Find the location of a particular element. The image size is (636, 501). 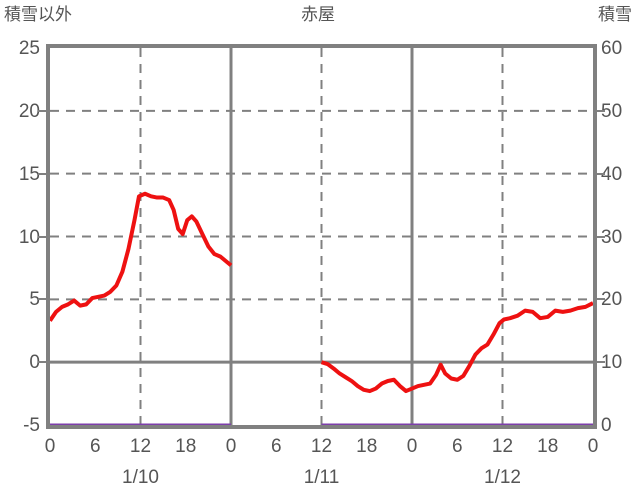

y-axis-right-tick-label: 50 is located at coordinates (612, 111).